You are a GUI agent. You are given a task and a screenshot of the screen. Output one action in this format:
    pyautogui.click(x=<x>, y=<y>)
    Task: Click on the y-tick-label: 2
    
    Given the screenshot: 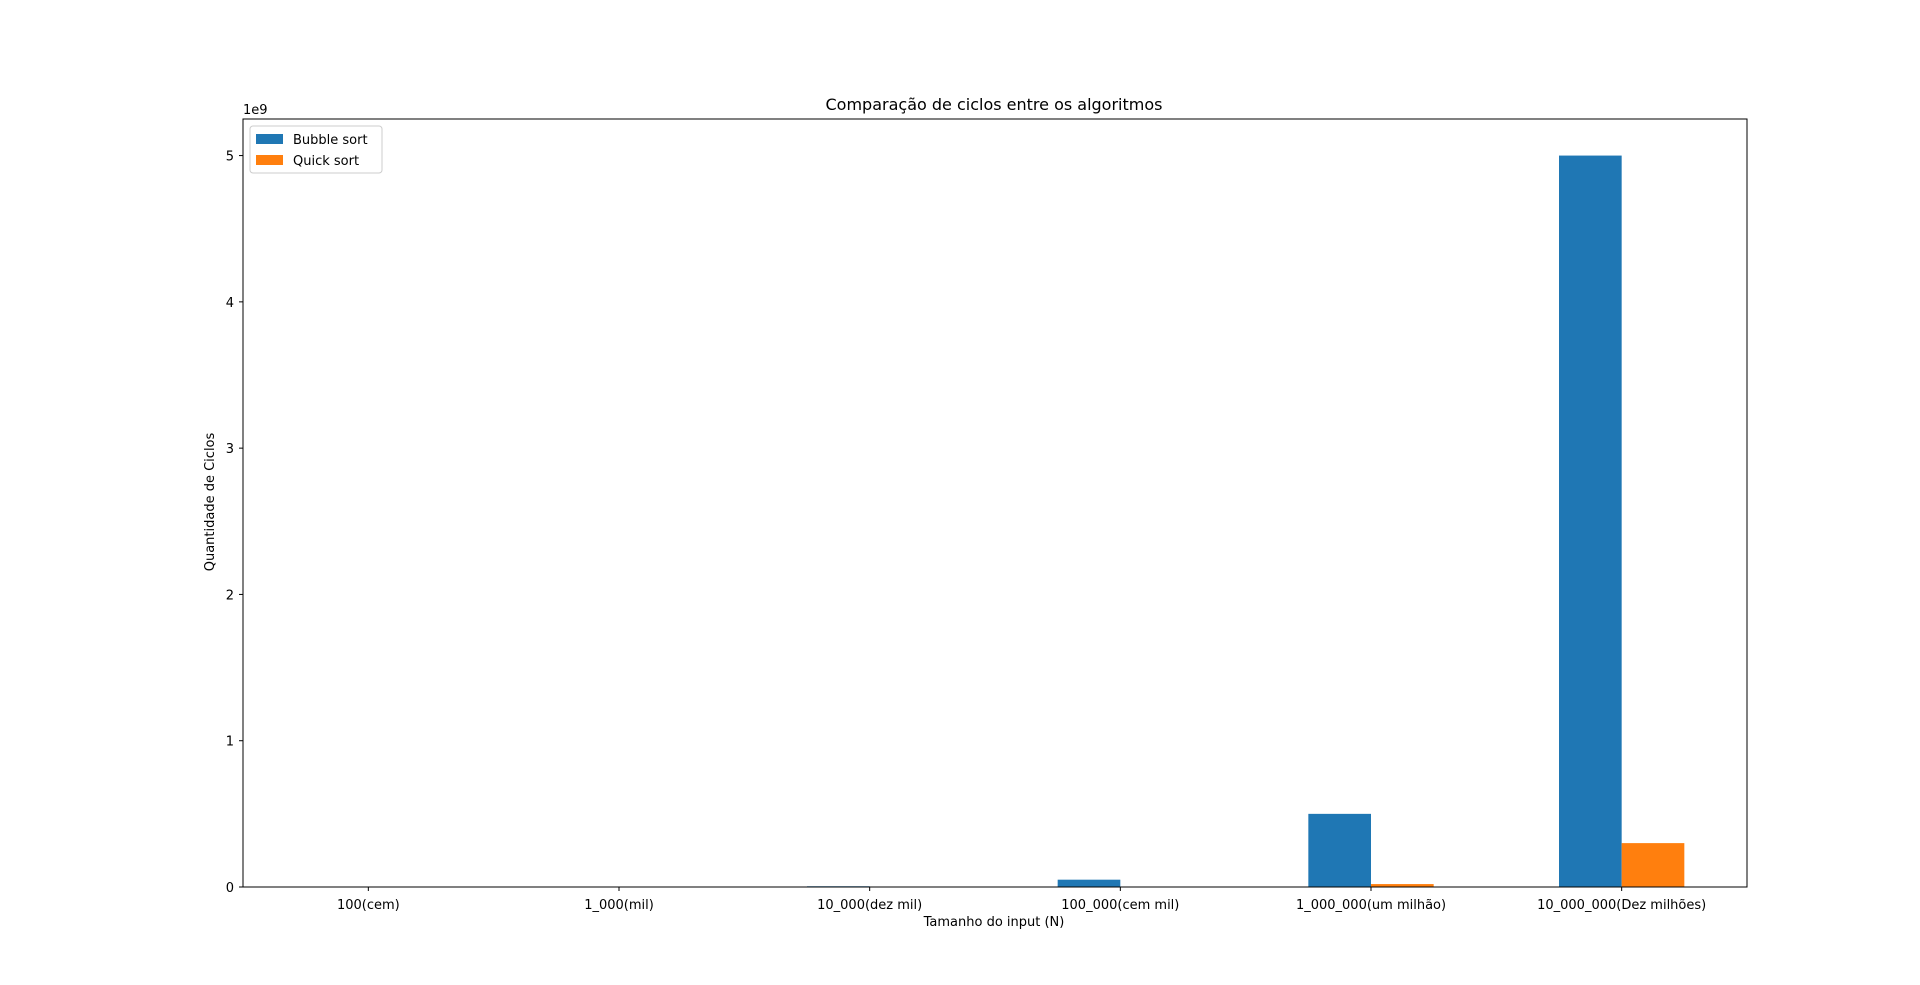 What is the action you would take?
    pyautogui.click(x=230, y=595)
    